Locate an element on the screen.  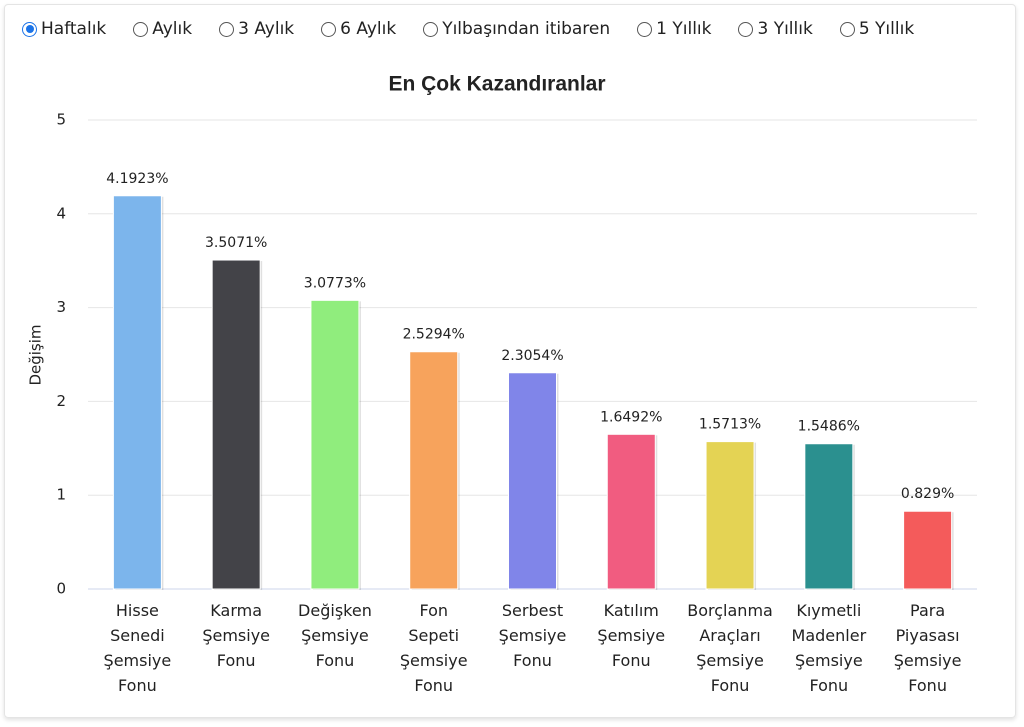
radio-option: Aylık is located at coordinates (162, 29).